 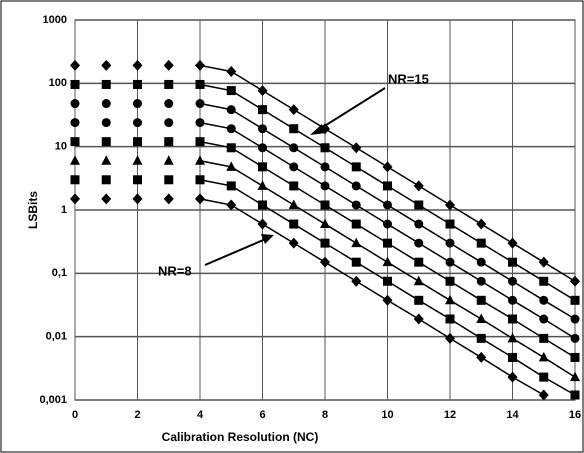 I want to click on x-tick-label: 10, so click(x=387, y=415).